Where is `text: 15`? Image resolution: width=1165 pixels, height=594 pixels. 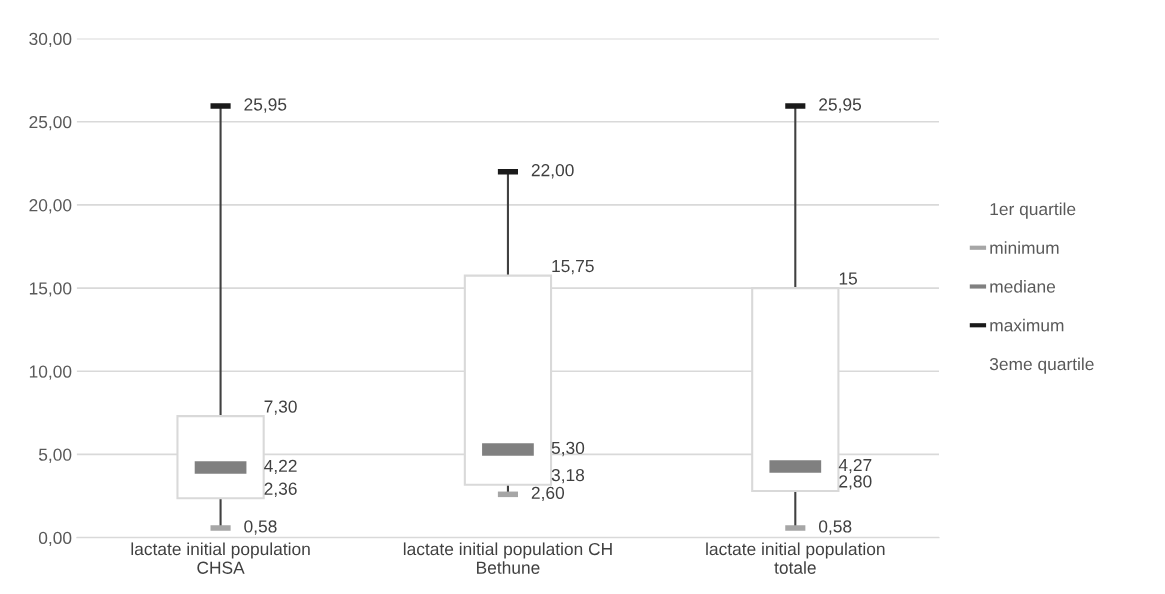 text: 15 is located at coordinates (848, 278).